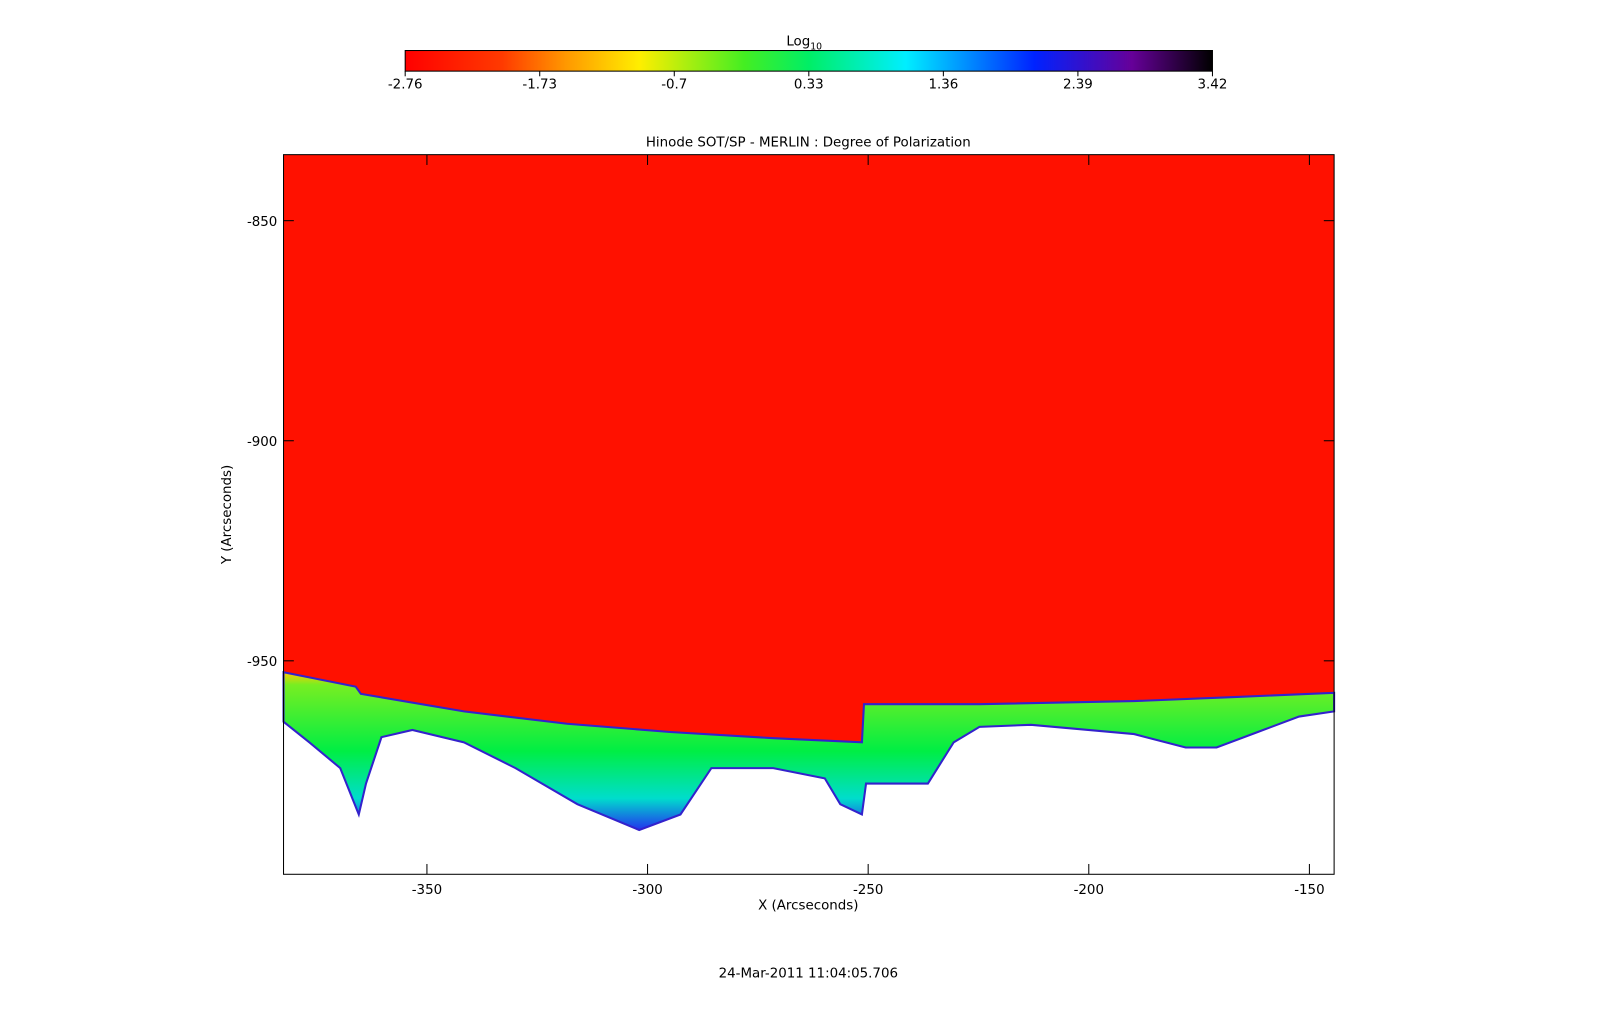 This screenshot has width=1608, height=1024. I want to click on y-tick-label: -900, so click(262, 442).